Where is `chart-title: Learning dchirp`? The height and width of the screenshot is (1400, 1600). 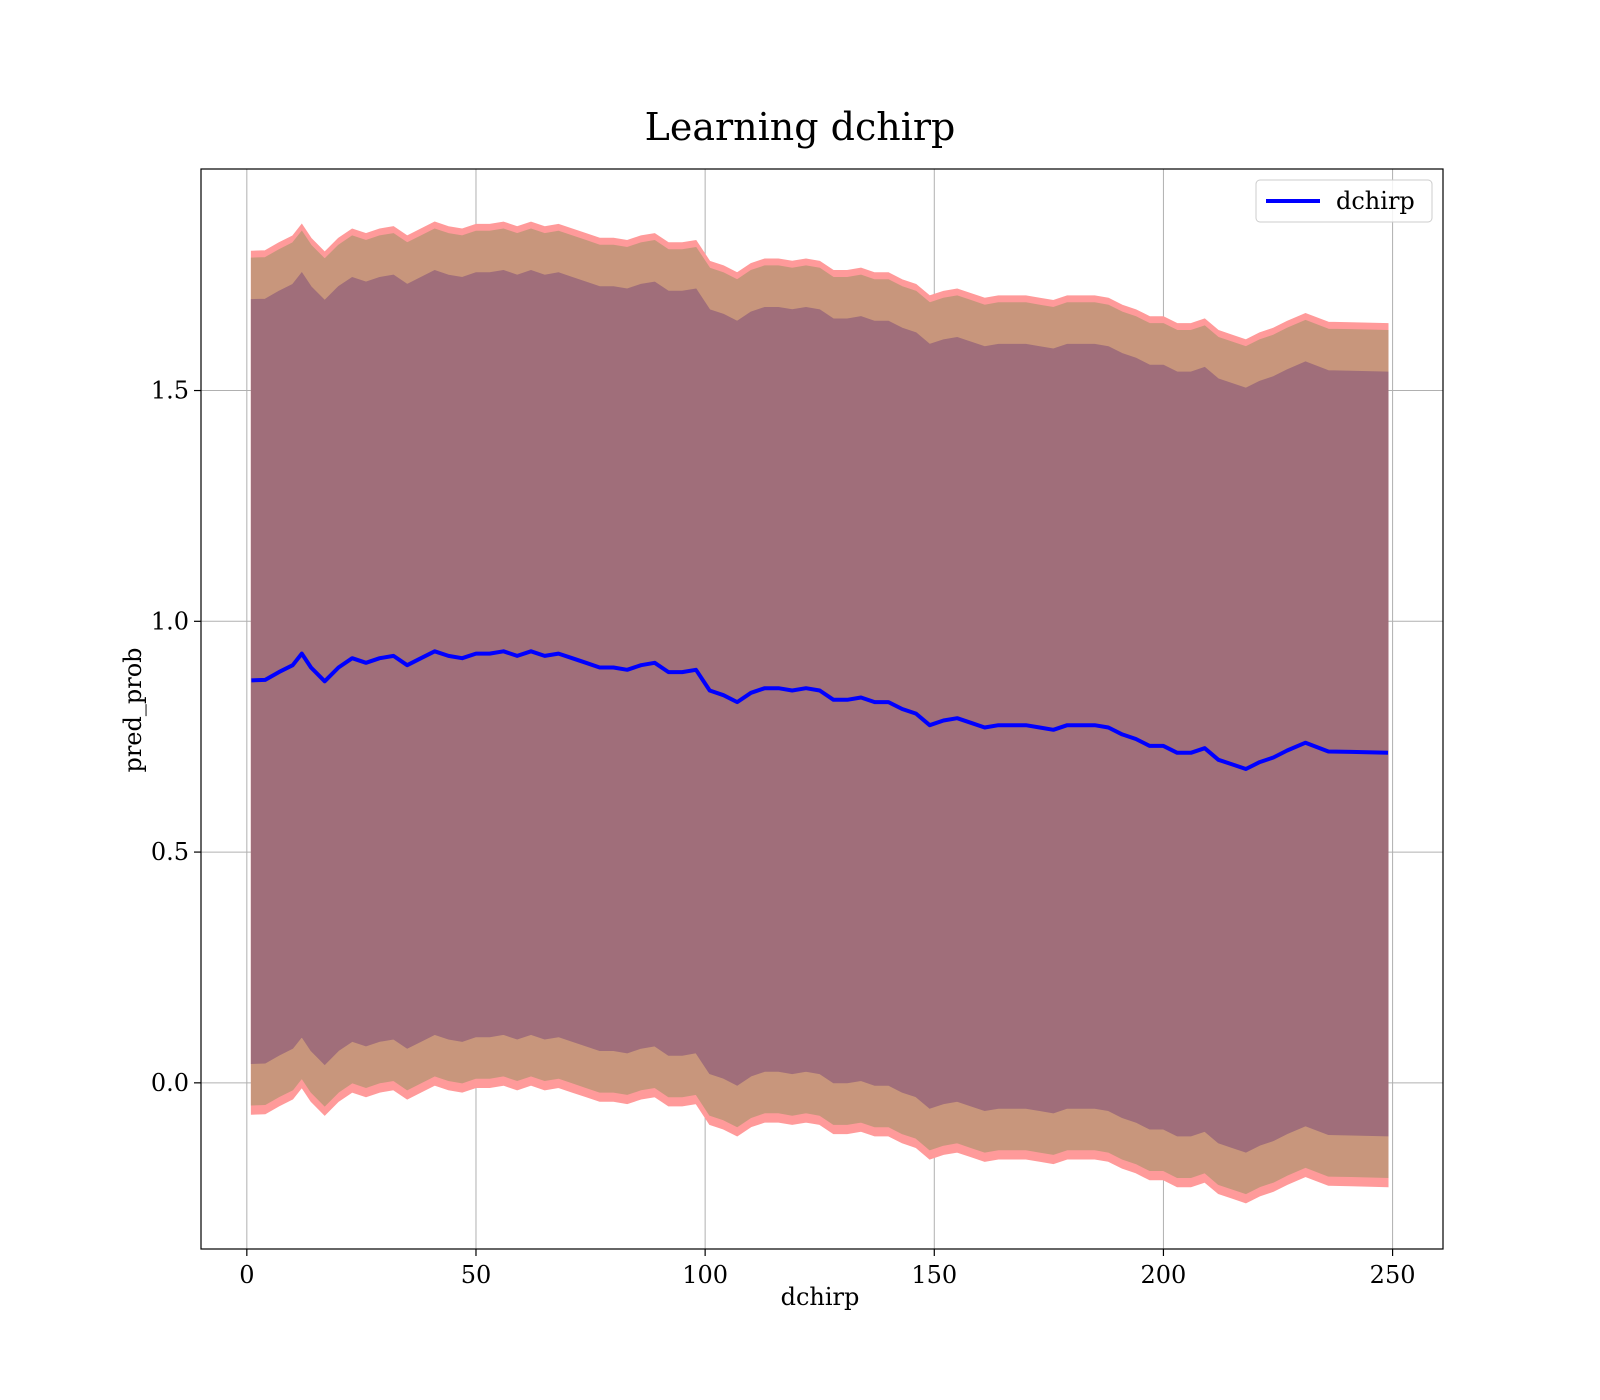 chart-title: Learning dchirp is located at coordinates (800, 127).